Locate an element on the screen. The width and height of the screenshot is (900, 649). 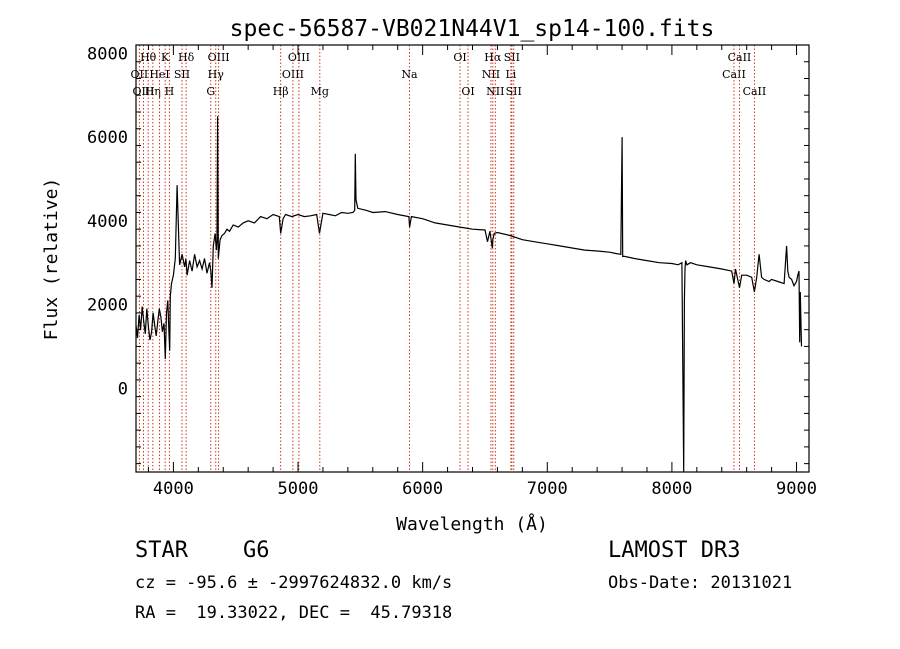
spectral-line-label: Hη is located at coordinates (153, 91).